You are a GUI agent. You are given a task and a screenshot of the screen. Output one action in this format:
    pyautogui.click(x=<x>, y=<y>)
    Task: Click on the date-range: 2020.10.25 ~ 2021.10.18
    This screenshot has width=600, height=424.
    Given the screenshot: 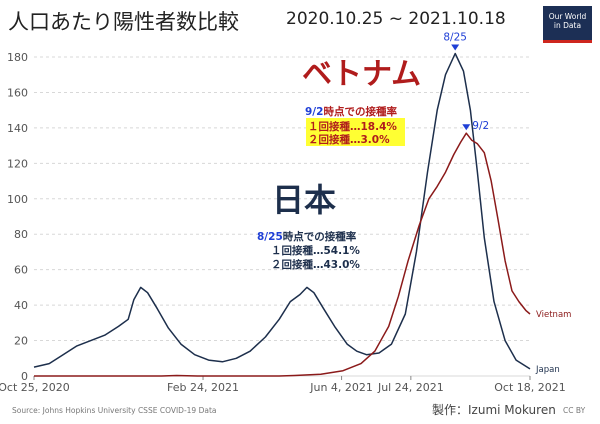 What is the action you would take?
    pyautogui.click(x=396, y=19)
    